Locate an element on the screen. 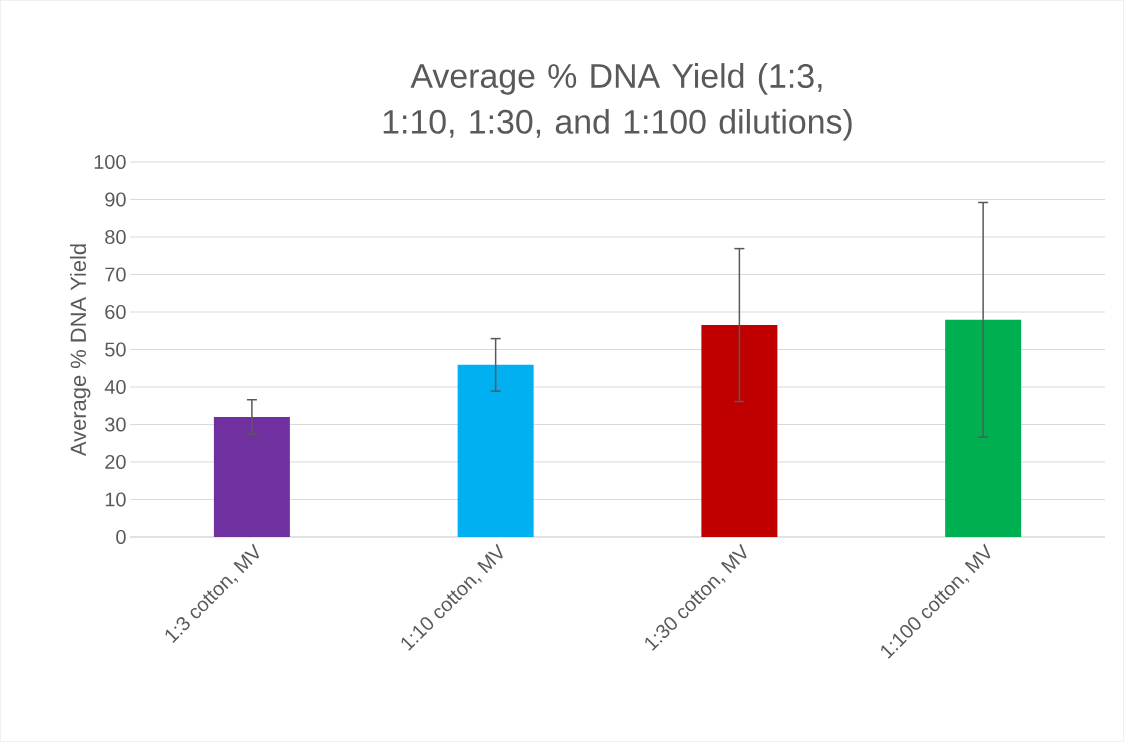 This screenshot has height=742, width=1124. y-tick-label: 70 is located at coordinates (115, 274).